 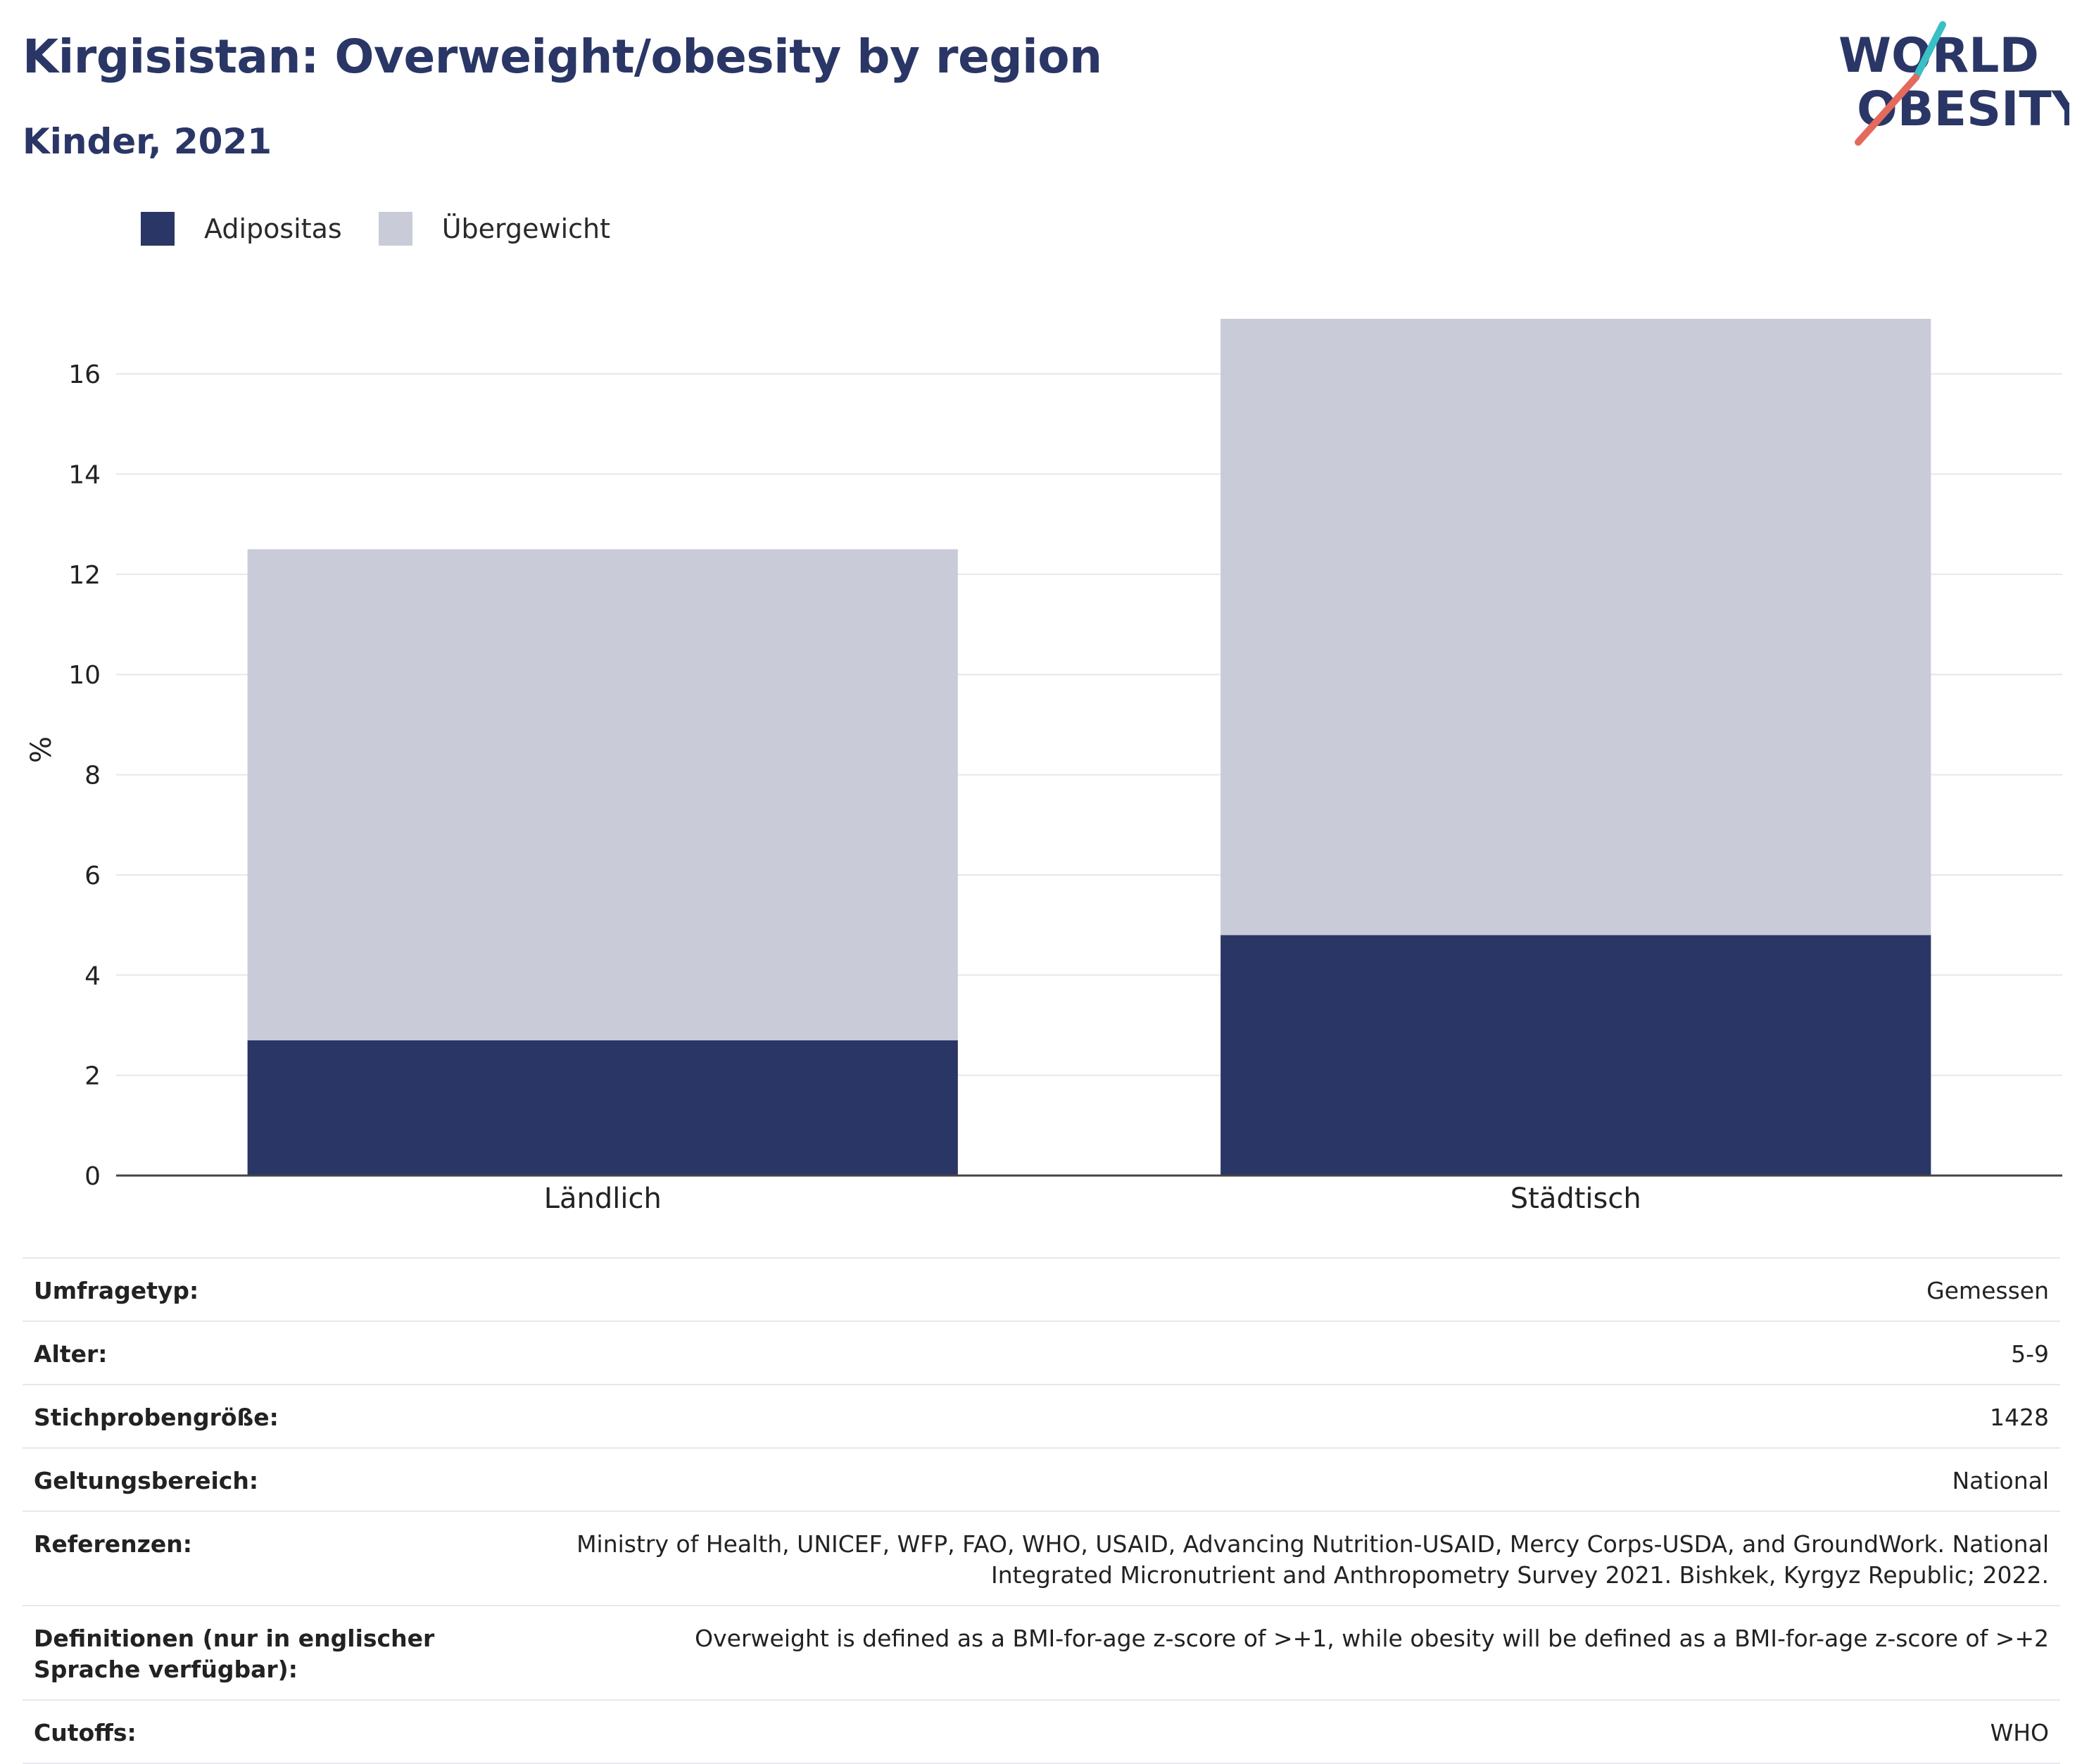 What do you see at coordinates (84, 675) in the screenshot?
I see `y-tick-label: 10` at bounding box center [84, 675].